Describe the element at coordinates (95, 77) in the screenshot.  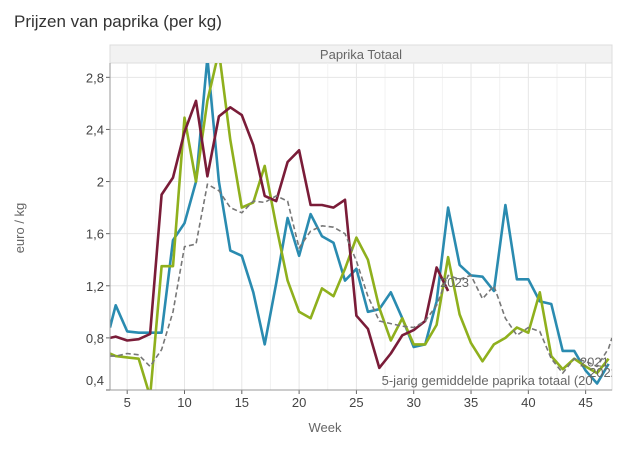
I see `y-tick-label: 2,8` at that location.